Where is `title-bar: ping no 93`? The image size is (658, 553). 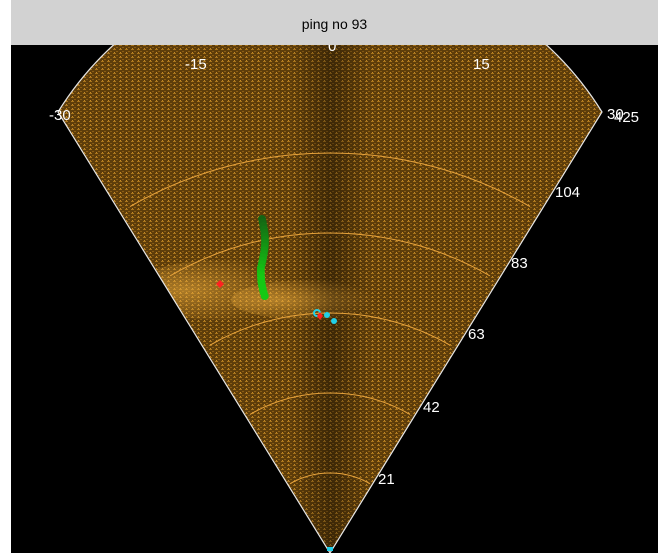
title-bar: ping no 93 is located at coordinates (334, 23).